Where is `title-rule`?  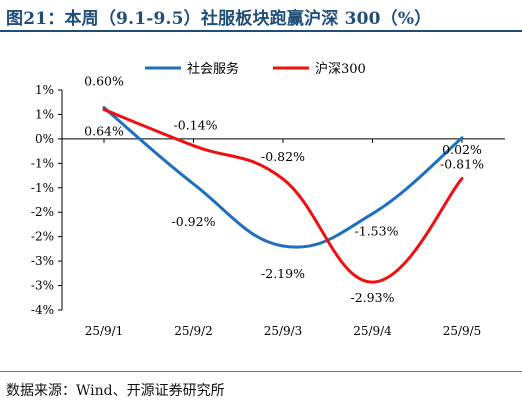 title-rule is located at coordinates (261, 31).